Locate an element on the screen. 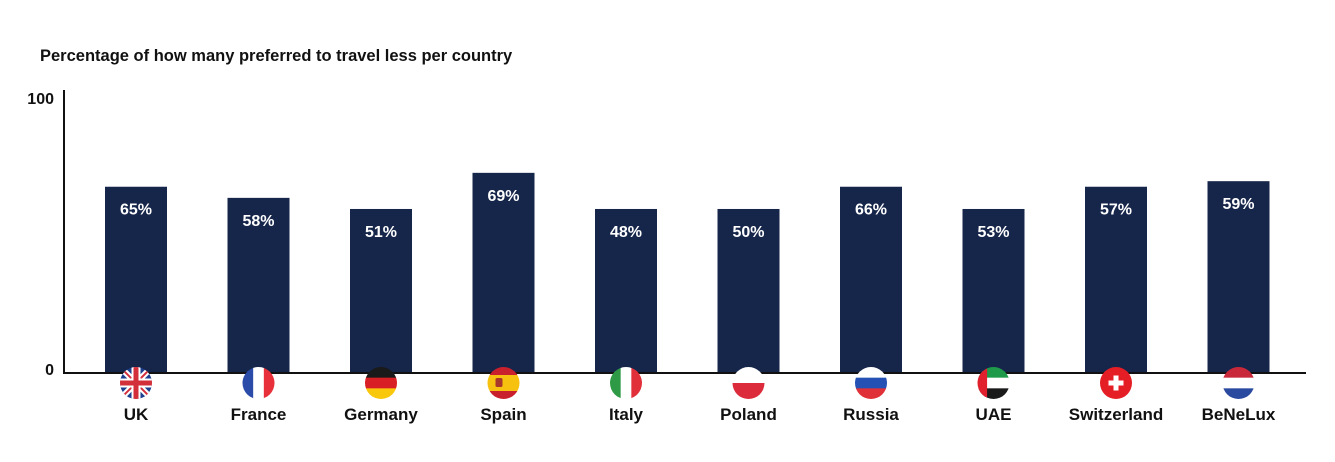 The height and width of the screenshot is (462, 1335). poland-flag-icon is located at coordinates (748, 383).